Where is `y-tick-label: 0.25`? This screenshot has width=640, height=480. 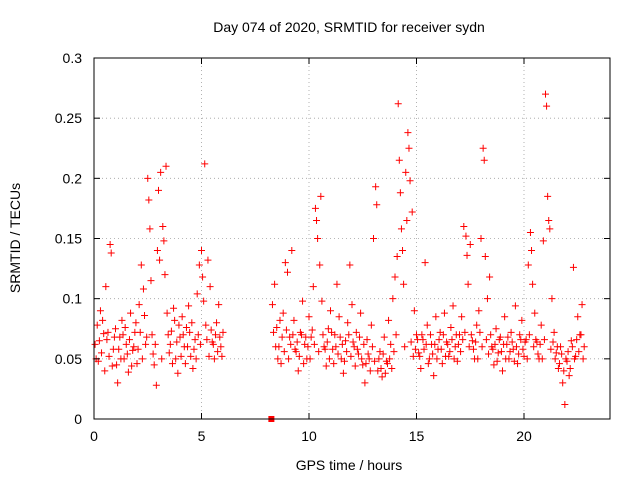
y-tick-label: 0.25 is located at coordinates (68, 118).